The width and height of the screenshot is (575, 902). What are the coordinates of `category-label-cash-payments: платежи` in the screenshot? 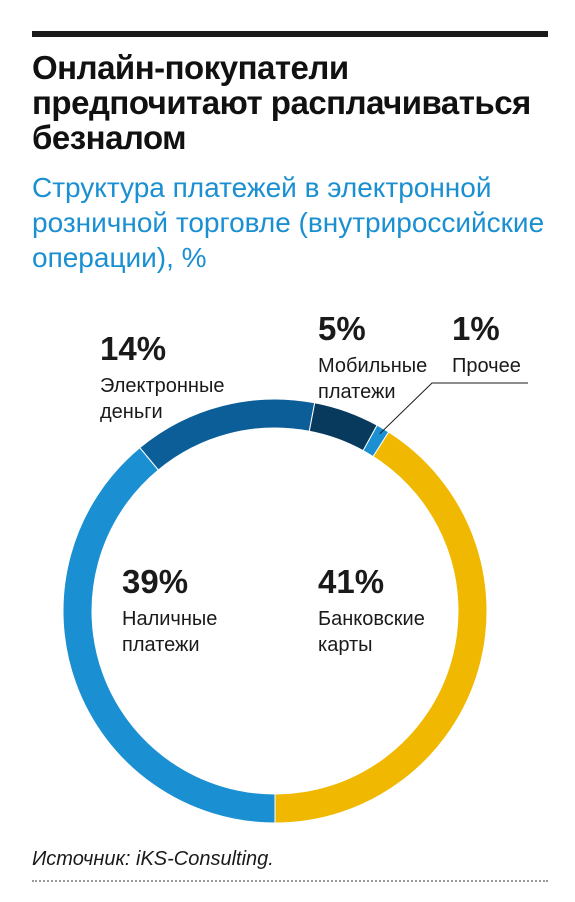 It's located at (161, 645).